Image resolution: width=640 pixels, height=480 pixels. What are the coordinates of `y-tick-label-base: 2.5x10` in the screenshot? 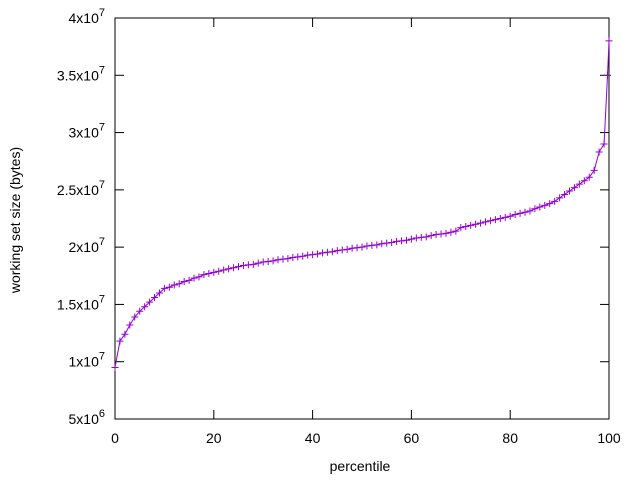 It's located at (78, 190).